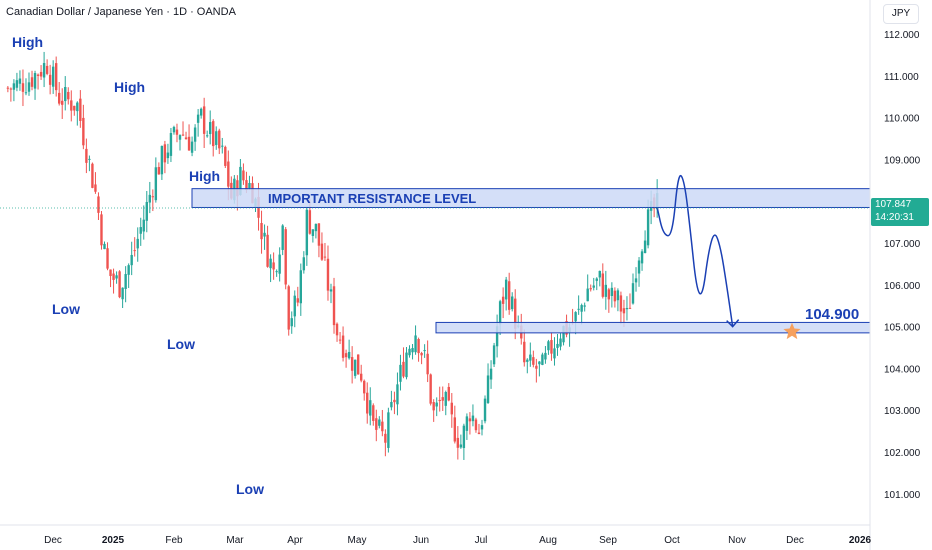 The width and height of the screenshot is (932, 550). Describe the element at coordinates (902, 244) in the screenshot. I see `price-tick-label: 107.000` at that location.